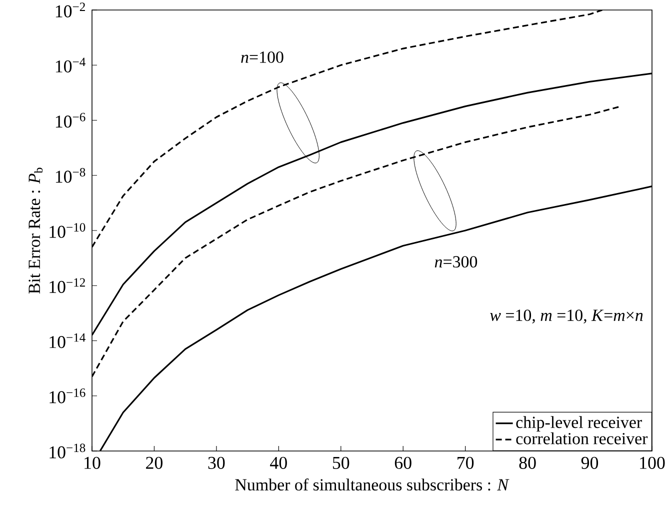 Image resolution: width=669 pixels, height=516 pixels. What do you see at coordinates (582, 438) in the screenshot?
I see `legend-label: correlation receiver` at bounding box center [582, 438].